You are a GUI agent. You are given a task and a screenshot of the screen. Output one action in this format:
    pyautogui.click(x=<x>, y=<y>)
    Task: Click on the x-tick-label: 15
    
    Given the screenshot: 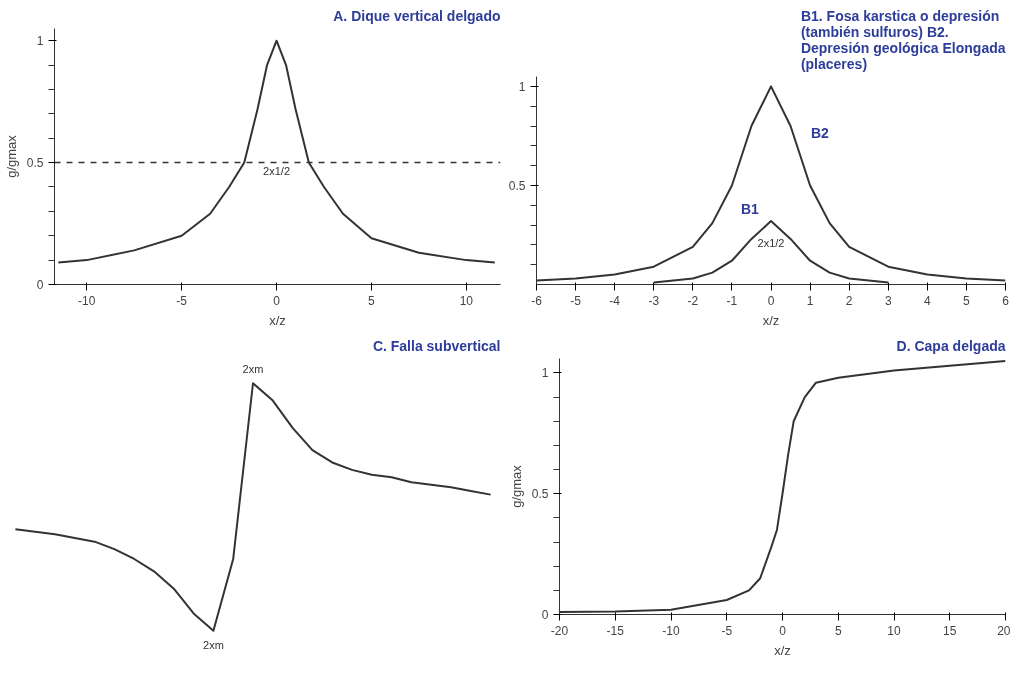 What is the action you would take?
    pyautogui.click(x=950, y=630)
    